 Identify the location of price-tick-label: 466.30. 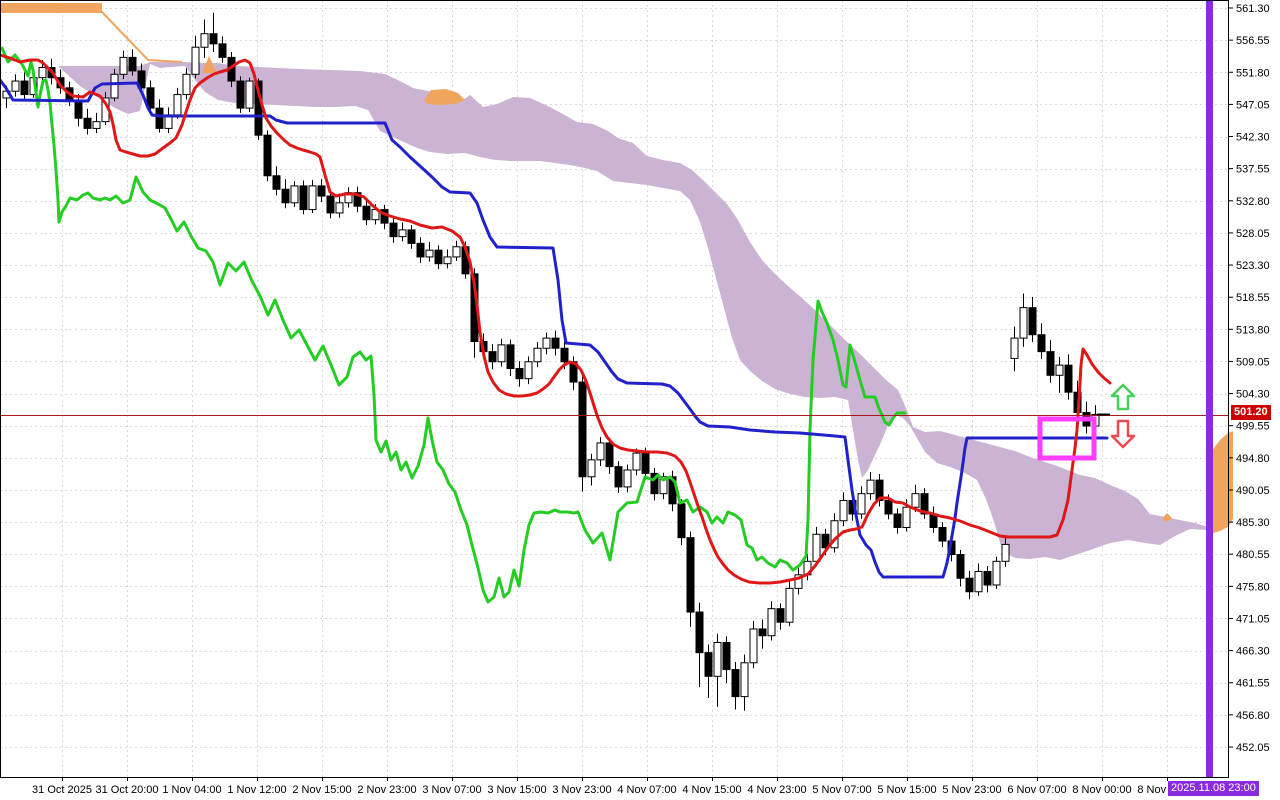
(1253, 652).